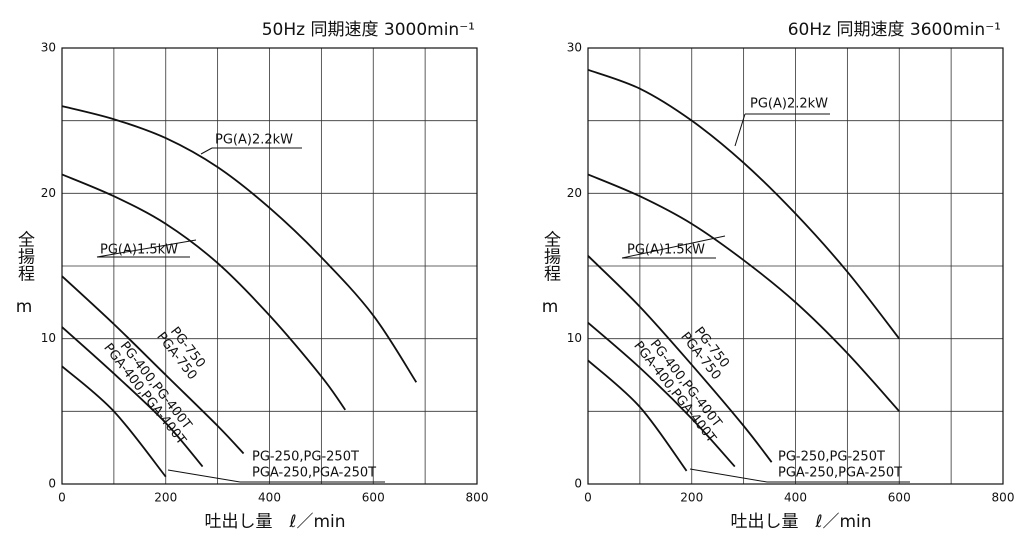  What do you see at coordinates (368, 30) in the screenshot?
I see `chart-title: 50Hz 同期速度 3000min⁻¹` at bounding box center [368, 30].